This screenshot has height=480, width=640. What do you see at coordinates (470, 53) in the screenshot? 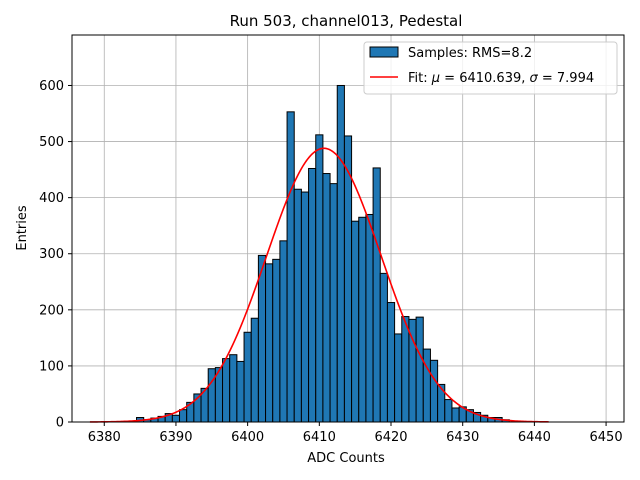
I see `legend-histogram-label: Samples: RMS=8.2` at bounding box center [470, 53].